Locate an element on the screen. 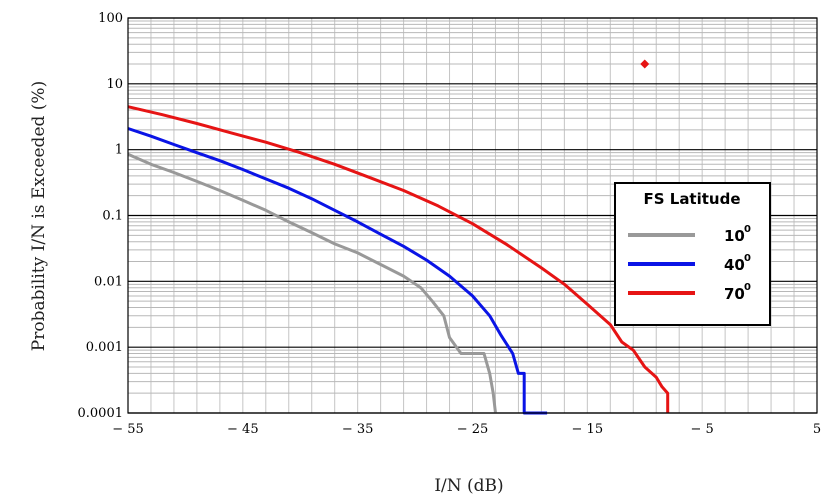 Image resolution: width=825 pixels, height=504 pixels. y-tick-labels: 0.0001 0.001 0.01 0.1 1 10 100 is located at coordinates (101, 216).